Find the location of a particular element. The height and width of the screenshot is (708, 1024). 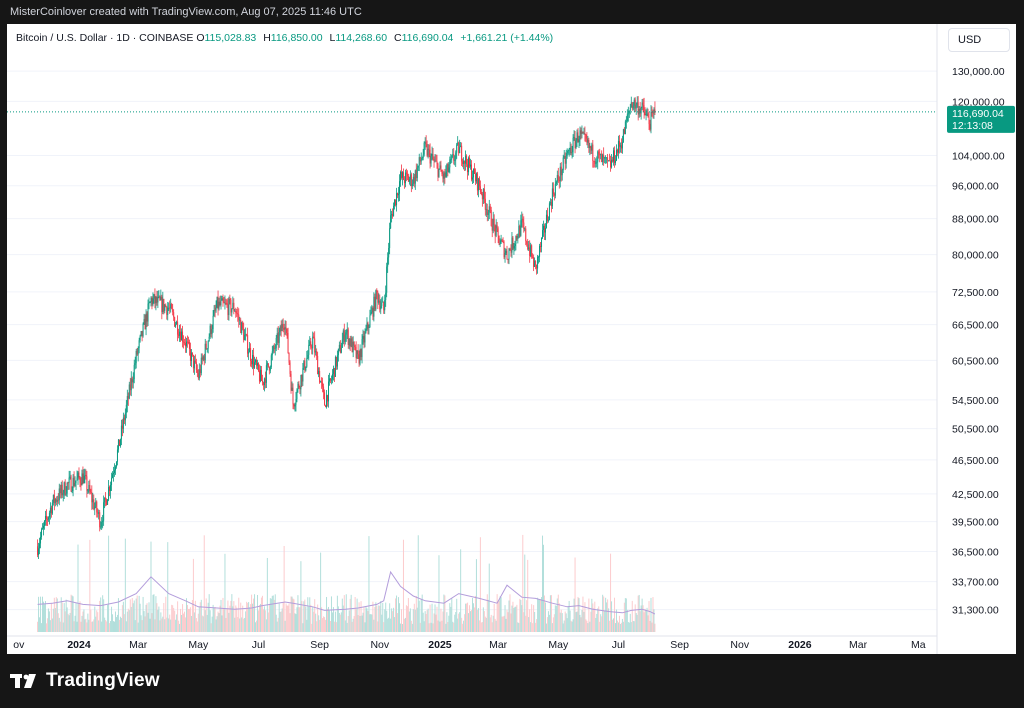

tradingview-logo-icon is located at coordinates (23, 681).